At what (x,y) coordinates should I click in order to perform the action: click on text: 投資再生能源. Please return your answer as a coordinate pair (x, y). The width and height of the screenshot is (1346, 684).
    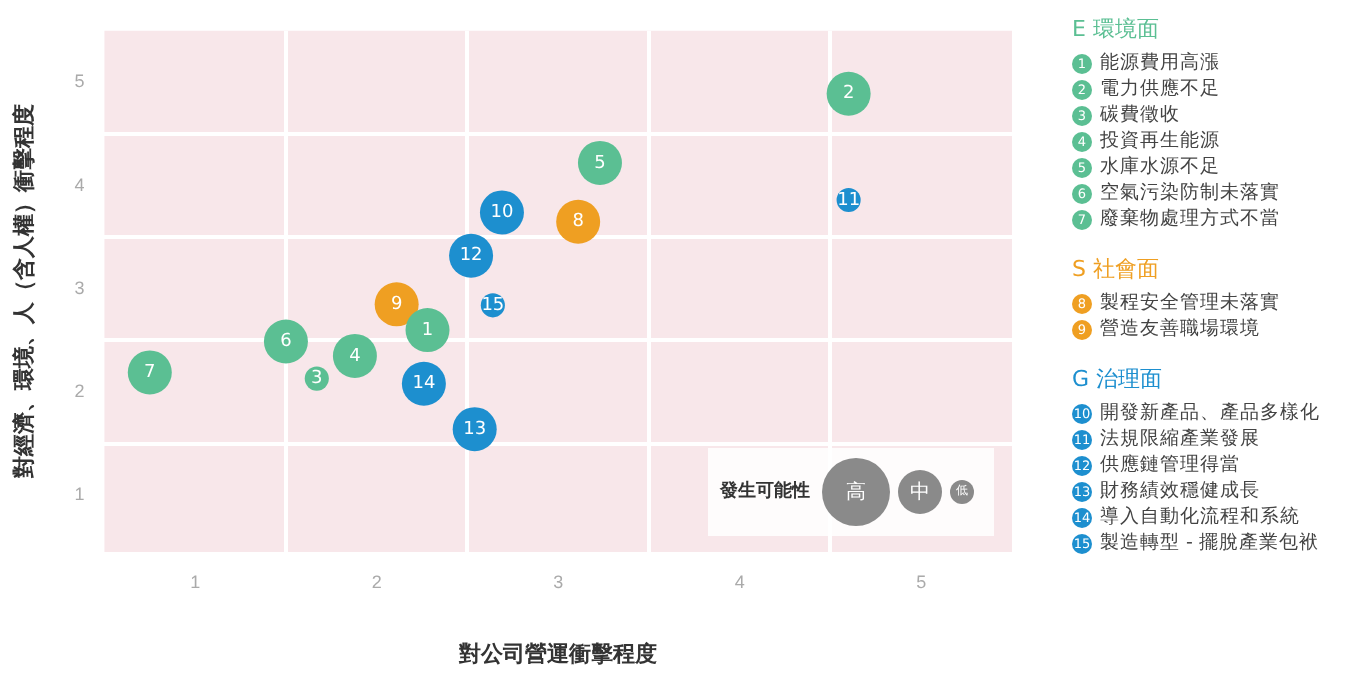
    Looking at the image, I should click on (1160, 141).